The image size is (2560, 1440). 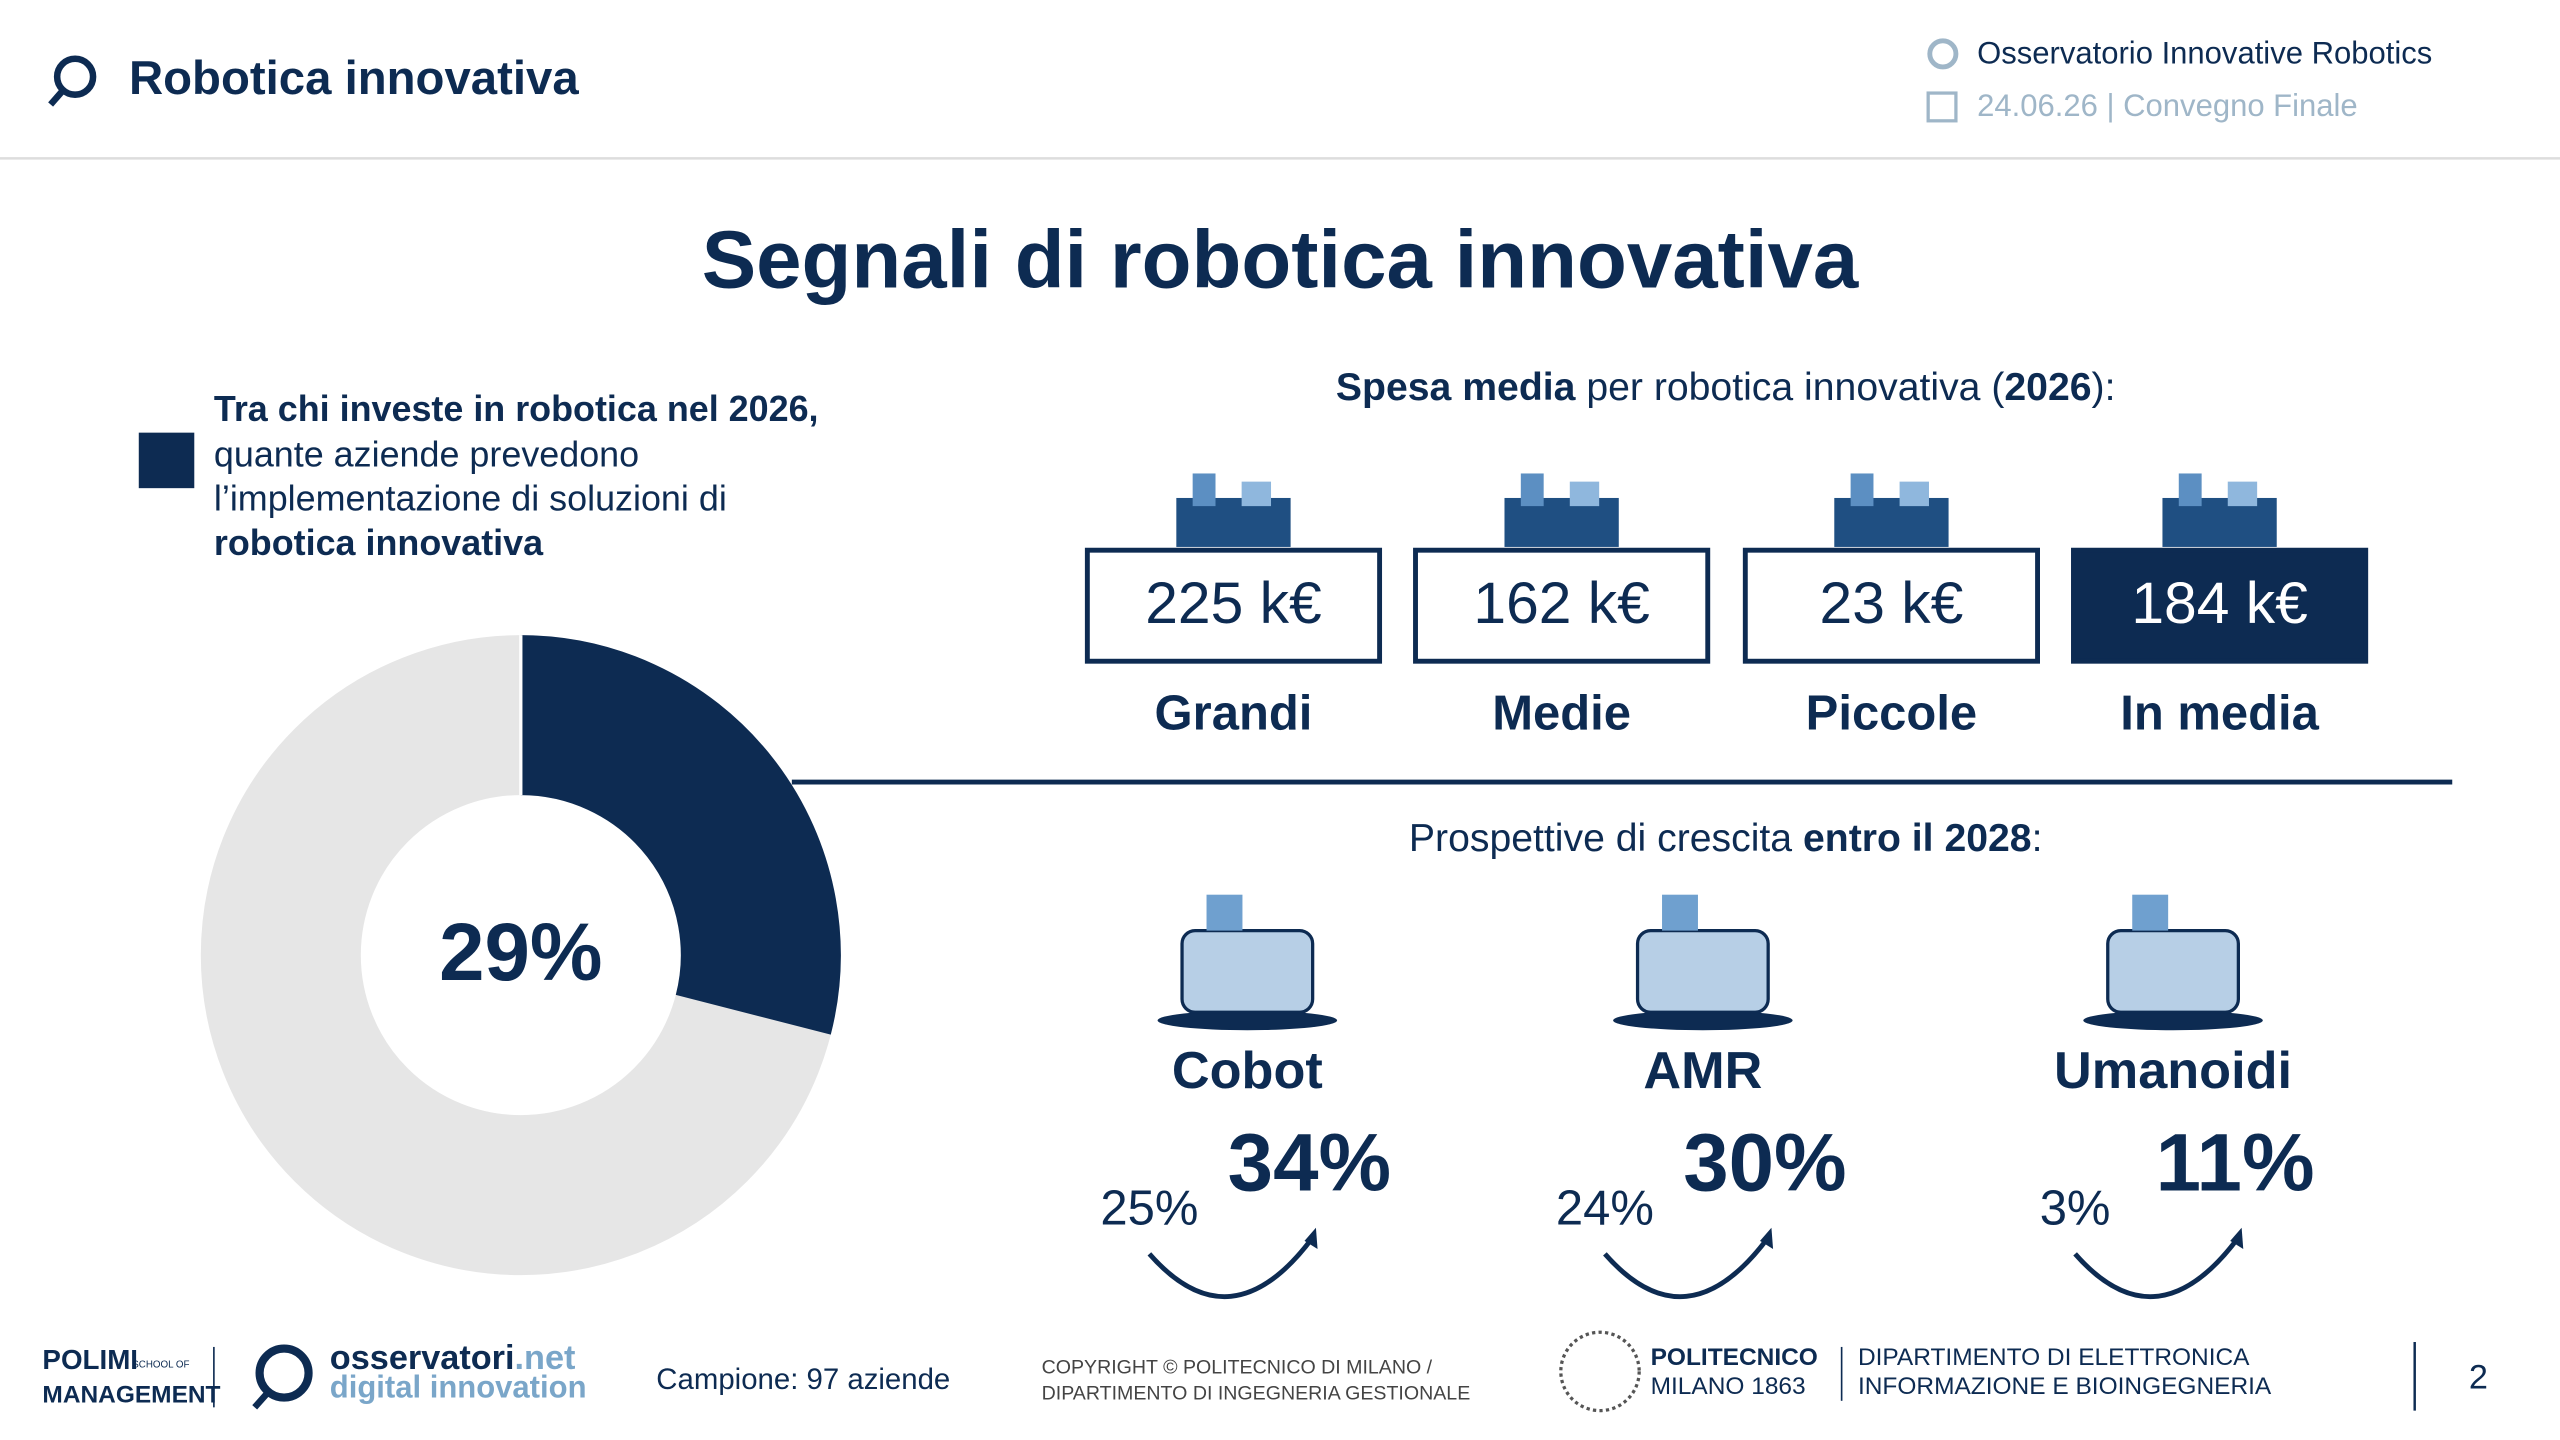 What do you see at coordinates (1561, 714) in the screenshot?
I see `size-label: Medie` at bounding box center [1561, 714].